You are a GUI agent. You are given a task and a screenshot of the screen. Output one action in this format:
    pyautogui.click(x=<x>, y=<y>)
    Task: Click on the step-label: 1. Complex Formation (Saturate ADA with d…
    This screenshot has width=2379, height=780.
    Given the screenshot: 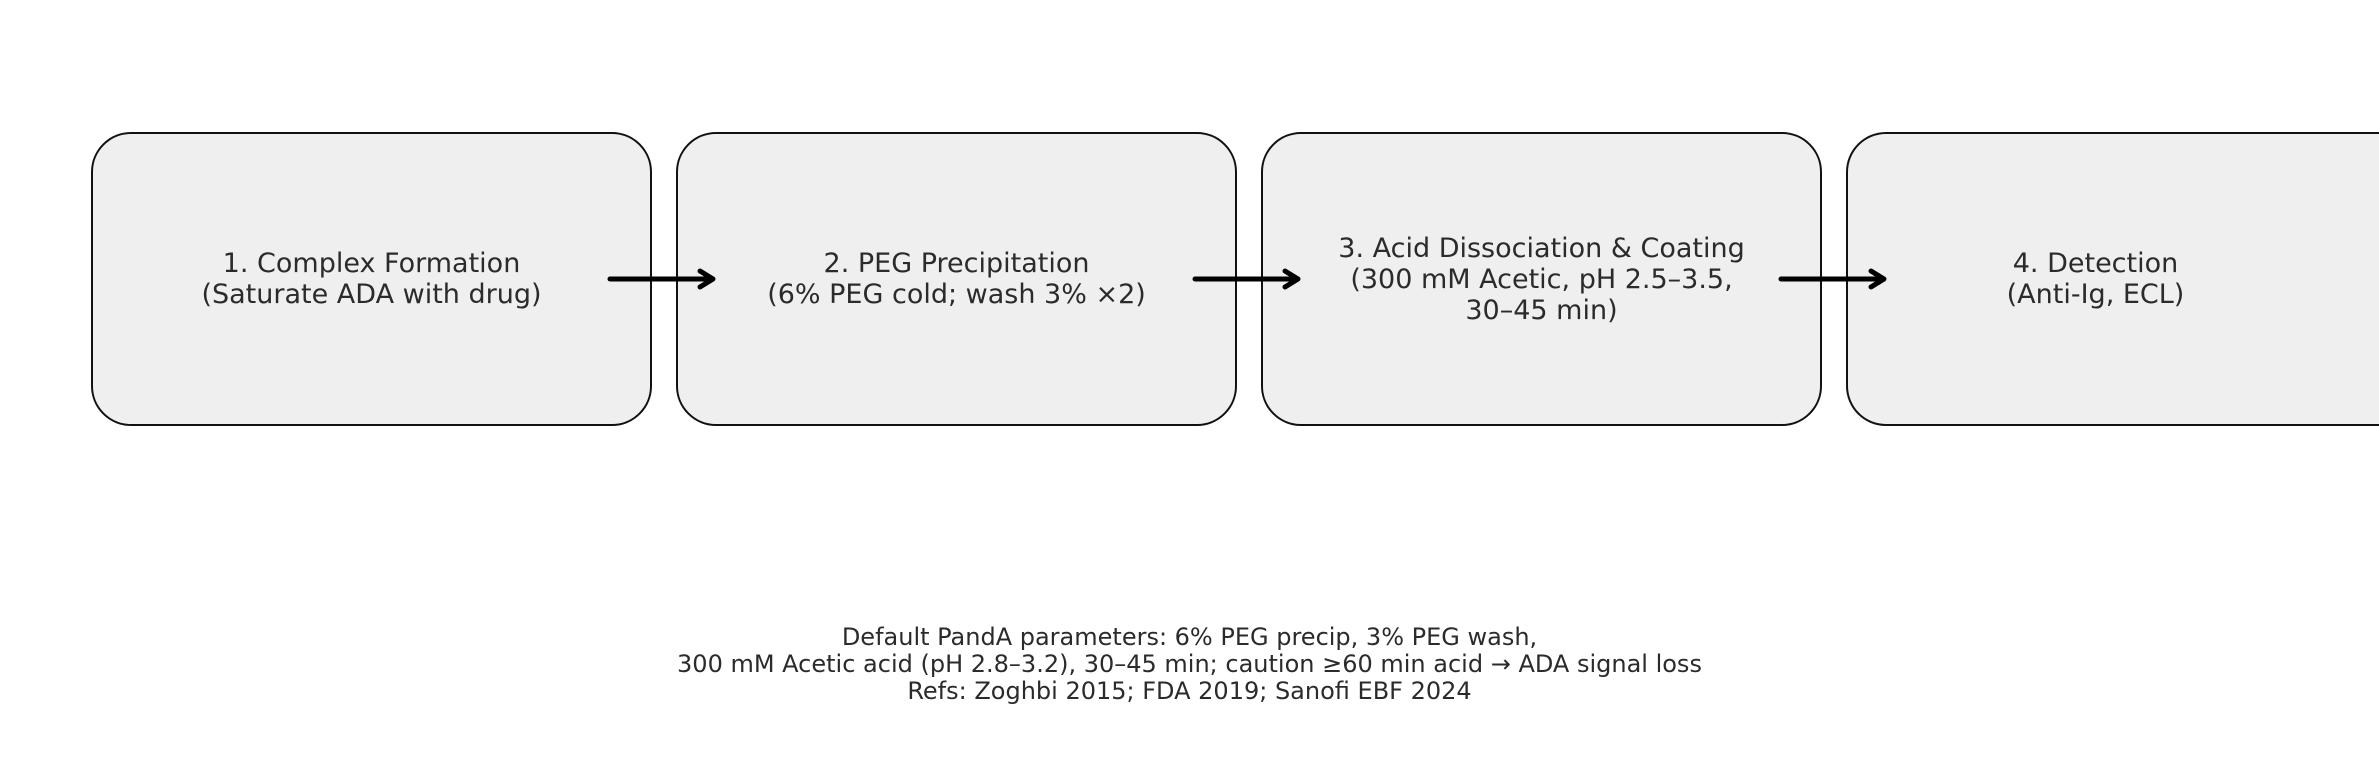 What is the action you would take?
    pyautogui.click(x=371, y=279)
    